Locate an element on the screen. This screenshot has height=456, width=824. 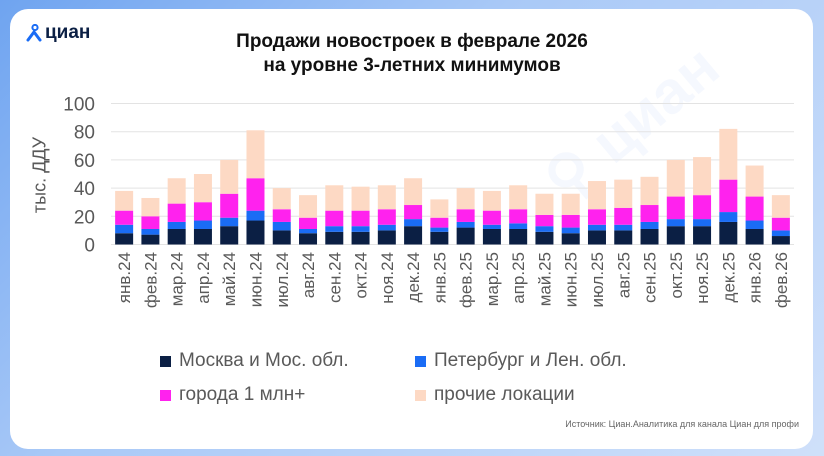
x-tick-label: дек.24 is located at coordinates (413, 277).